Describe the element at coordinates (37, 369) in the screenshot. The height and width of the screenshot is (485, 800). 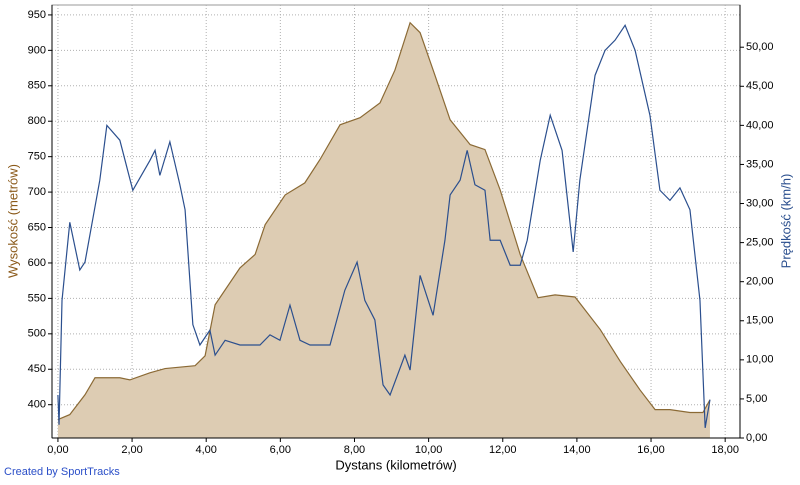
I see `y-tick-label: 450` at that location.